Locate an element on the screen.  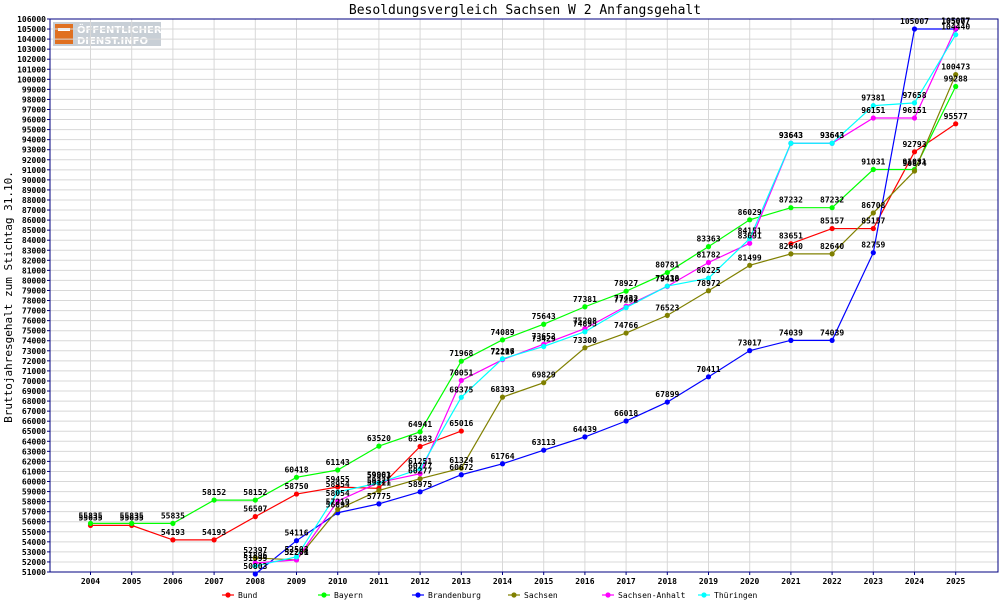
data-label-sachsen: 61324 is located at coordinates (461, 460).